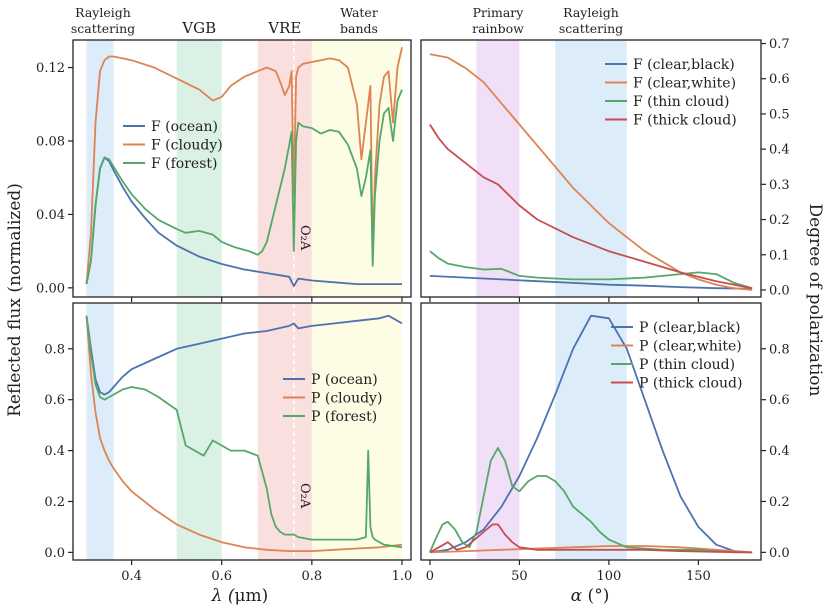 This screenshot has width=831, height=610. What do you see at coordinates (779, 114) in the screenshot?
I see `y-tick-label-top-right-5: 0.5` at bounding box center [779, 114].